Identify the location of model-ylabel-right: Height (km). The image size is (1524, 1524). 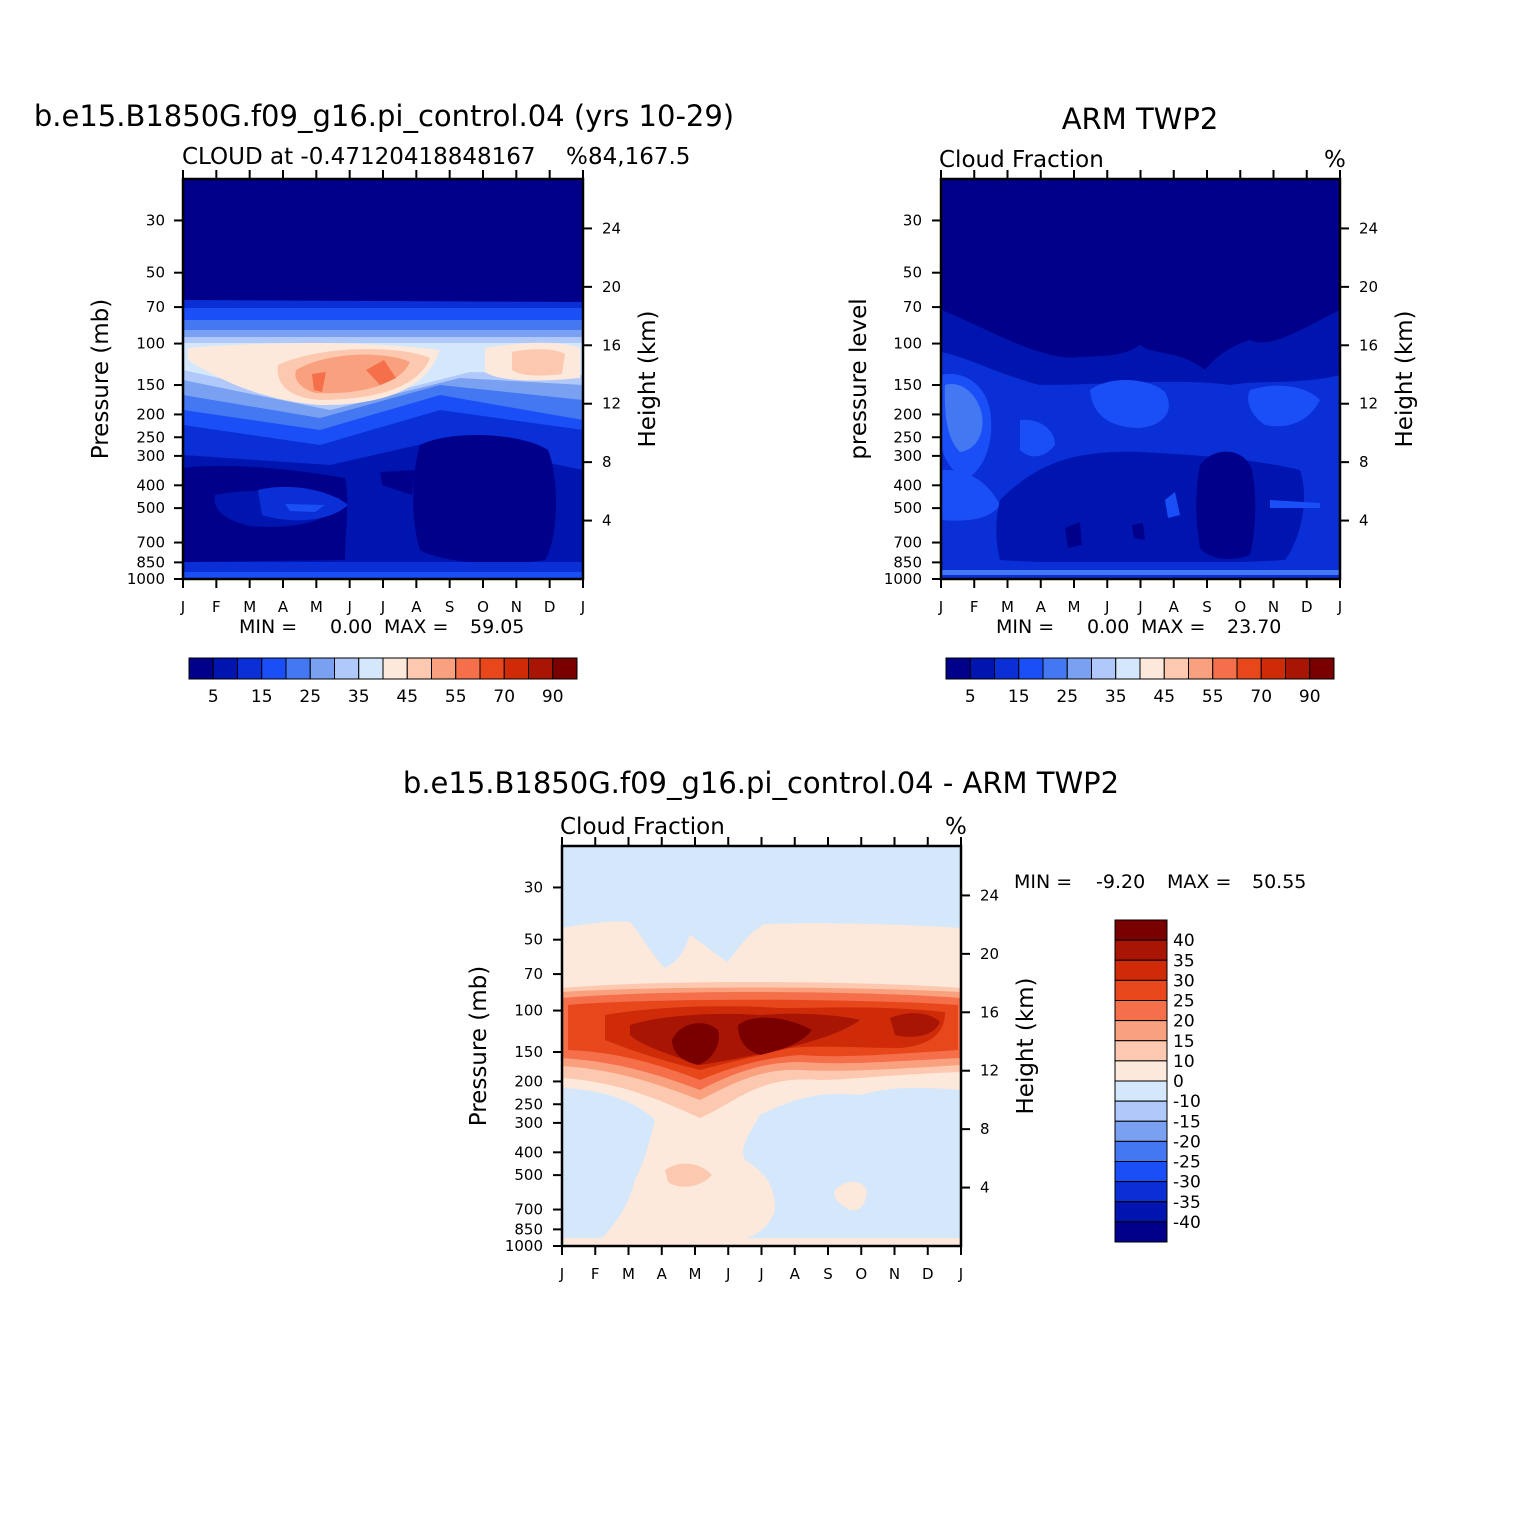
(648, 378).